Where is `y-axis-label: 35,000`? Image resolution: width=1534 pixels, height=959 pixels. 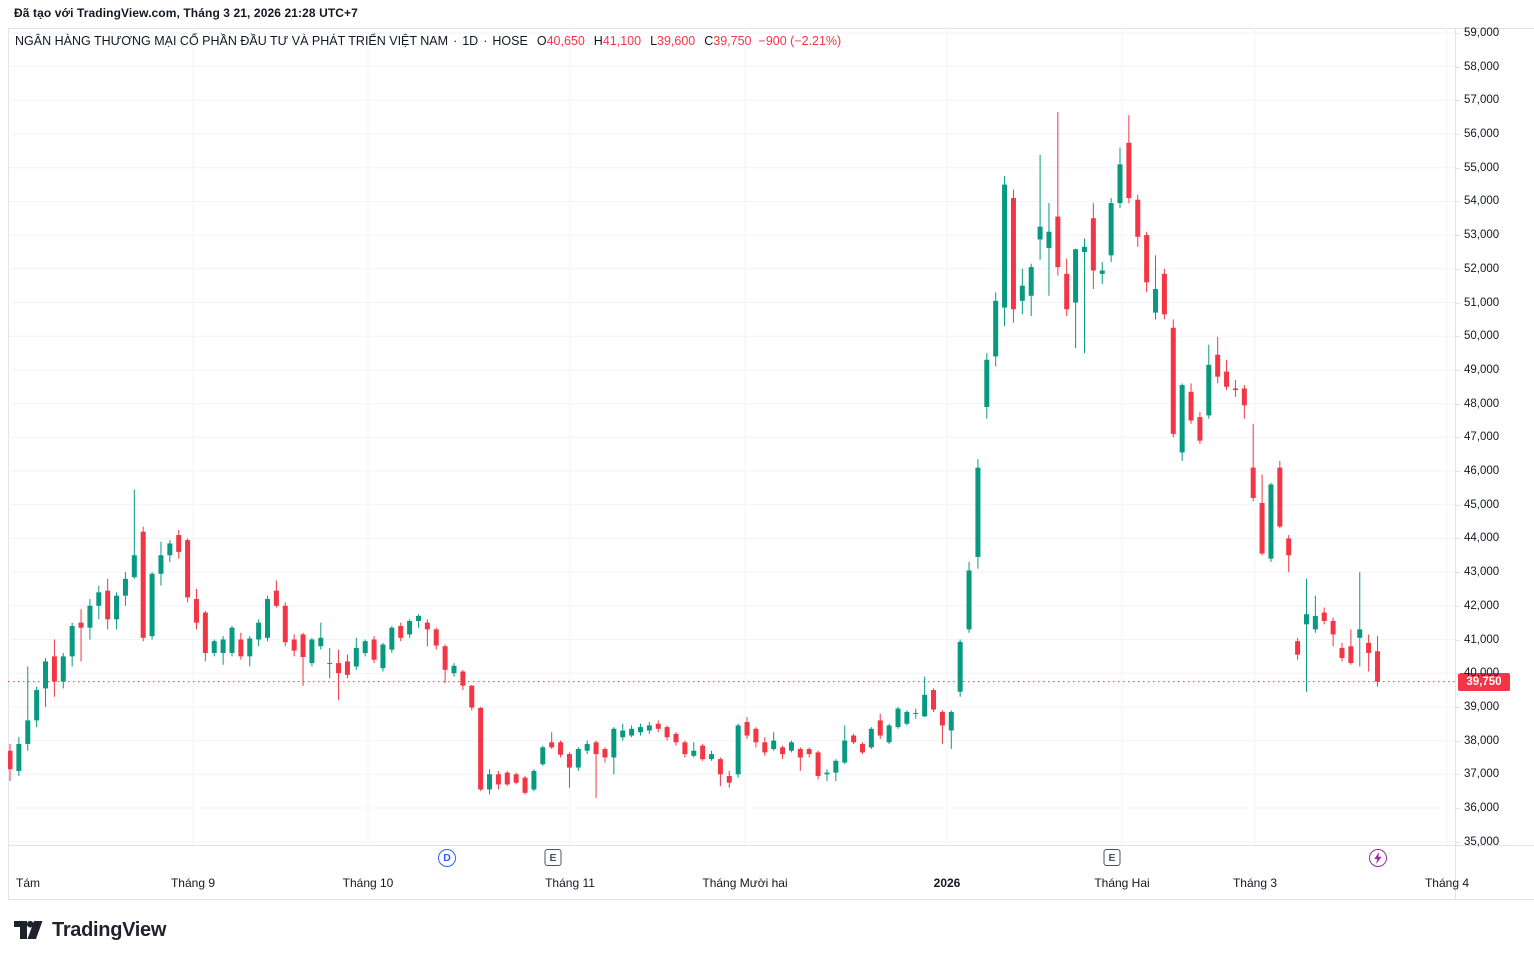 y-axis-label: 35,000 is located at coordinates (1482, 841).